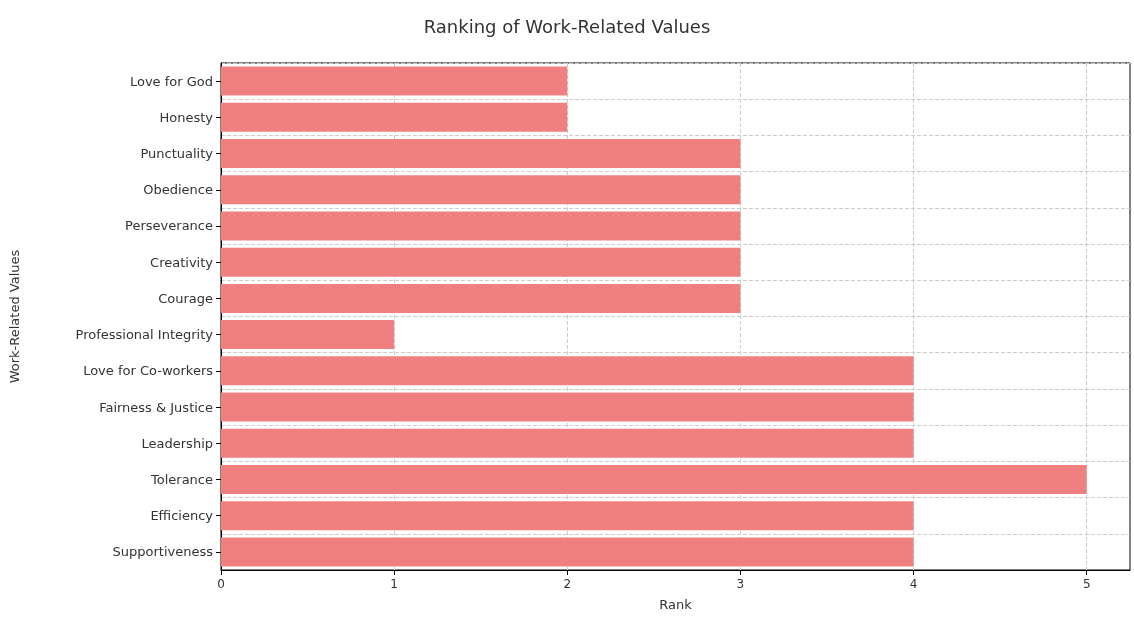 This screenshot has height=620, width=1134. Describe the element at coordinates (163, 552) in the screenshot. I see `y-tick-label: Supportiveness` at that location.